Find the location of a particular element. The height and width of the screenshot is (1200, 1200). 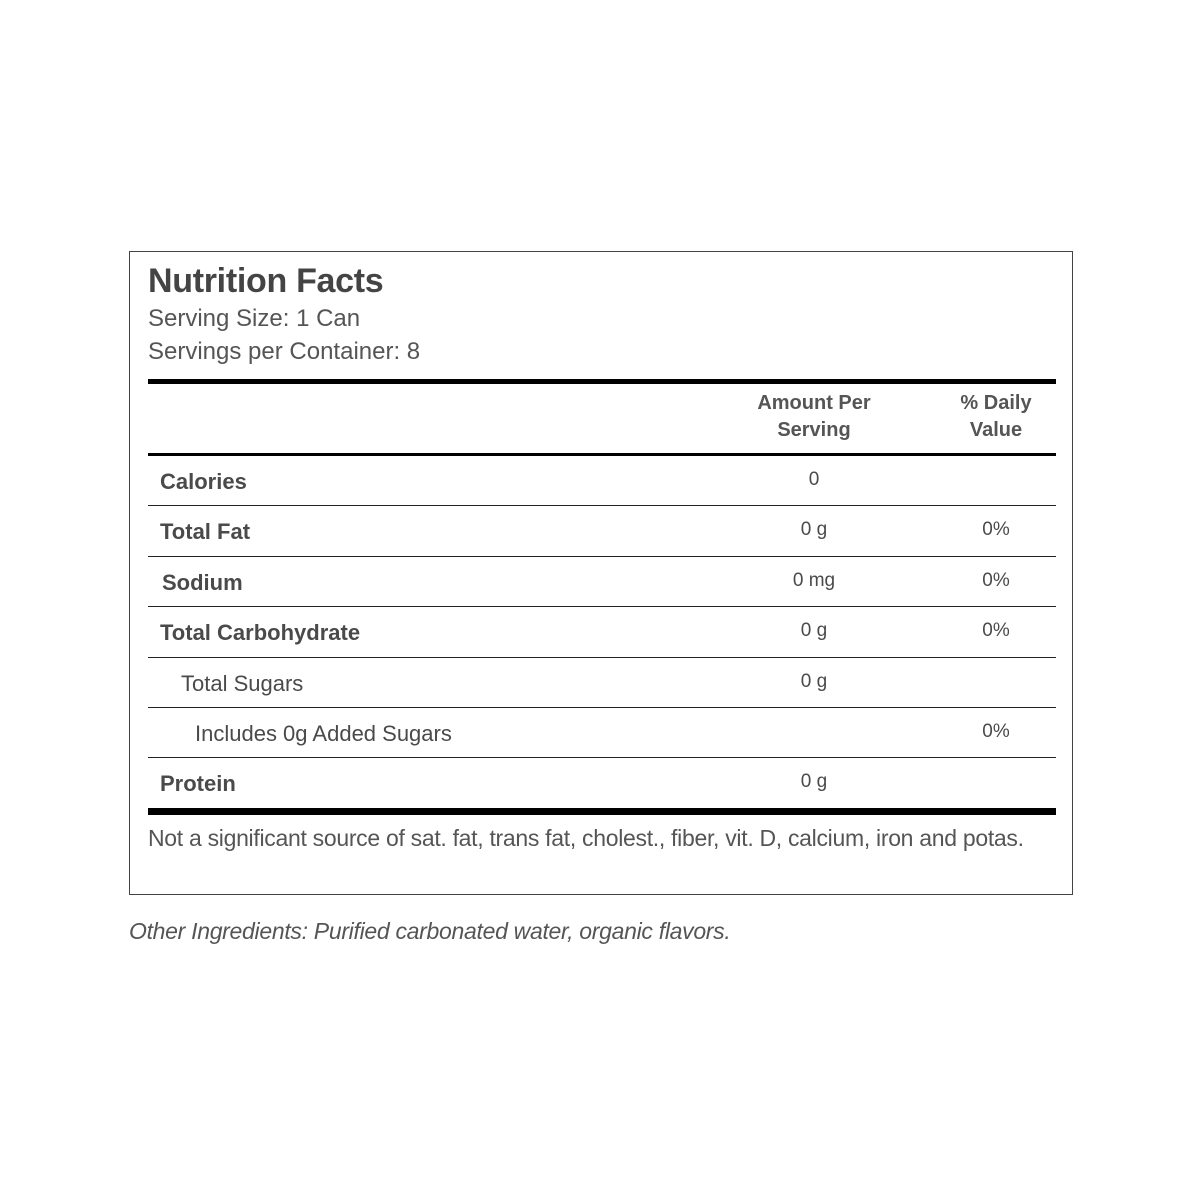

nutrient-row-added-sugars: Includes 0g Added Sugars 0% is located at coordinates (602, 733).